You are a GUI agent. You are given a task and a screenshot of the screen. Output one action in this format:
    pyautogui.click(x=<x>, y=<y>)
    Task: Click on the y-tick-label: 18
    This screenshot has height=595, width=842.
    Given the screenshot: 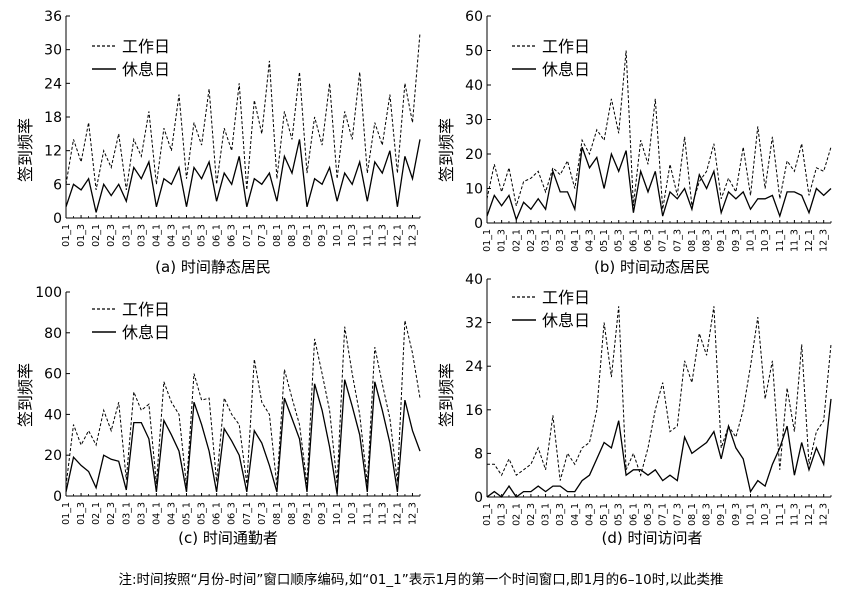 What is the action you would take?
    pyautogui.click(x=53, y=118)
    